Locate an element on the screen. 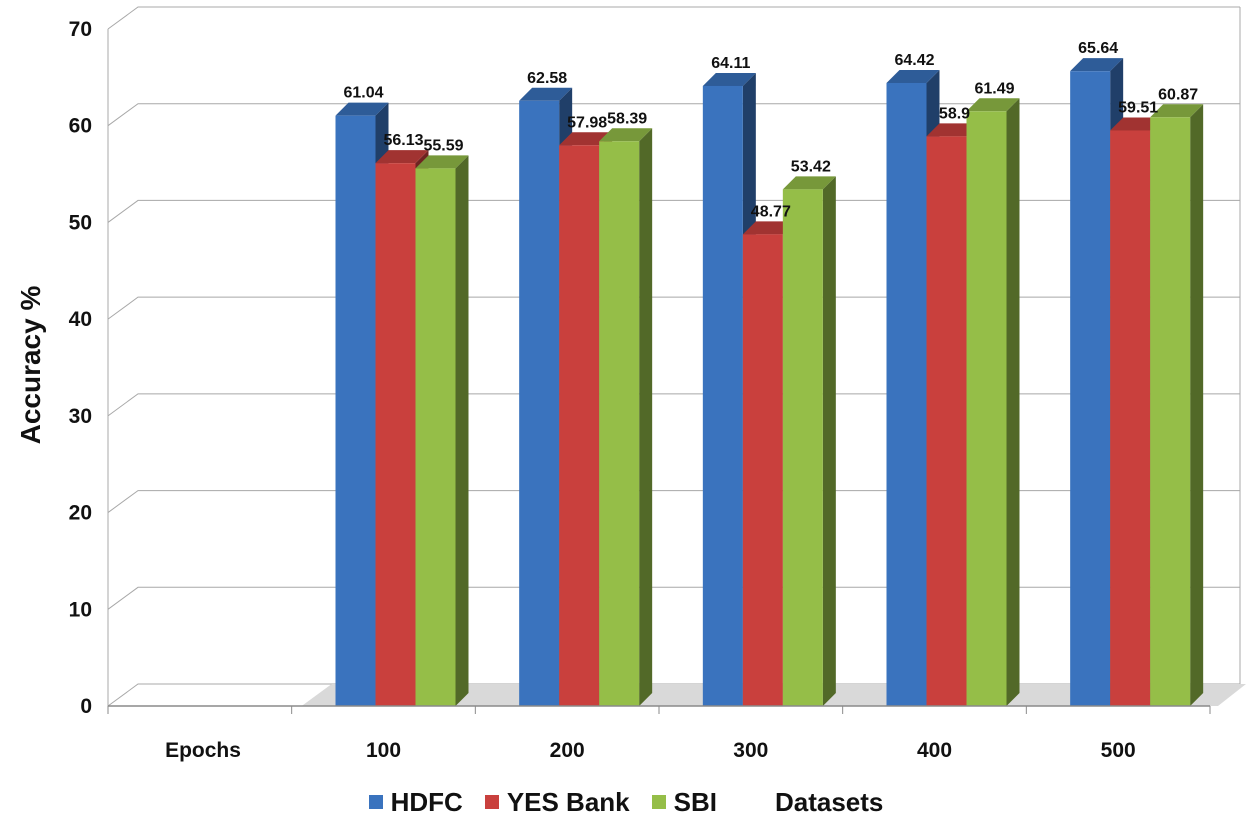  data-label: 62.58 is located at coordinates (547, 78).